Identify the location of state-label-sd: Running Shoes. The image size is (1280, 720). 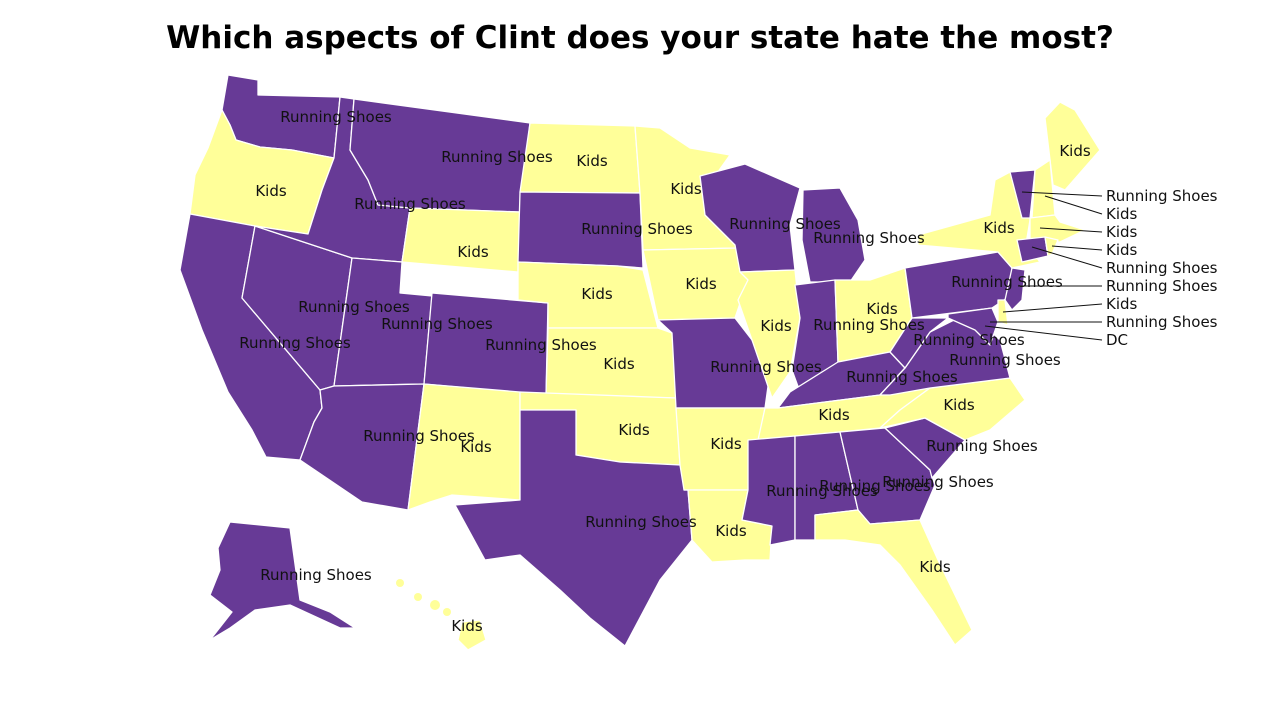
(637, 229).